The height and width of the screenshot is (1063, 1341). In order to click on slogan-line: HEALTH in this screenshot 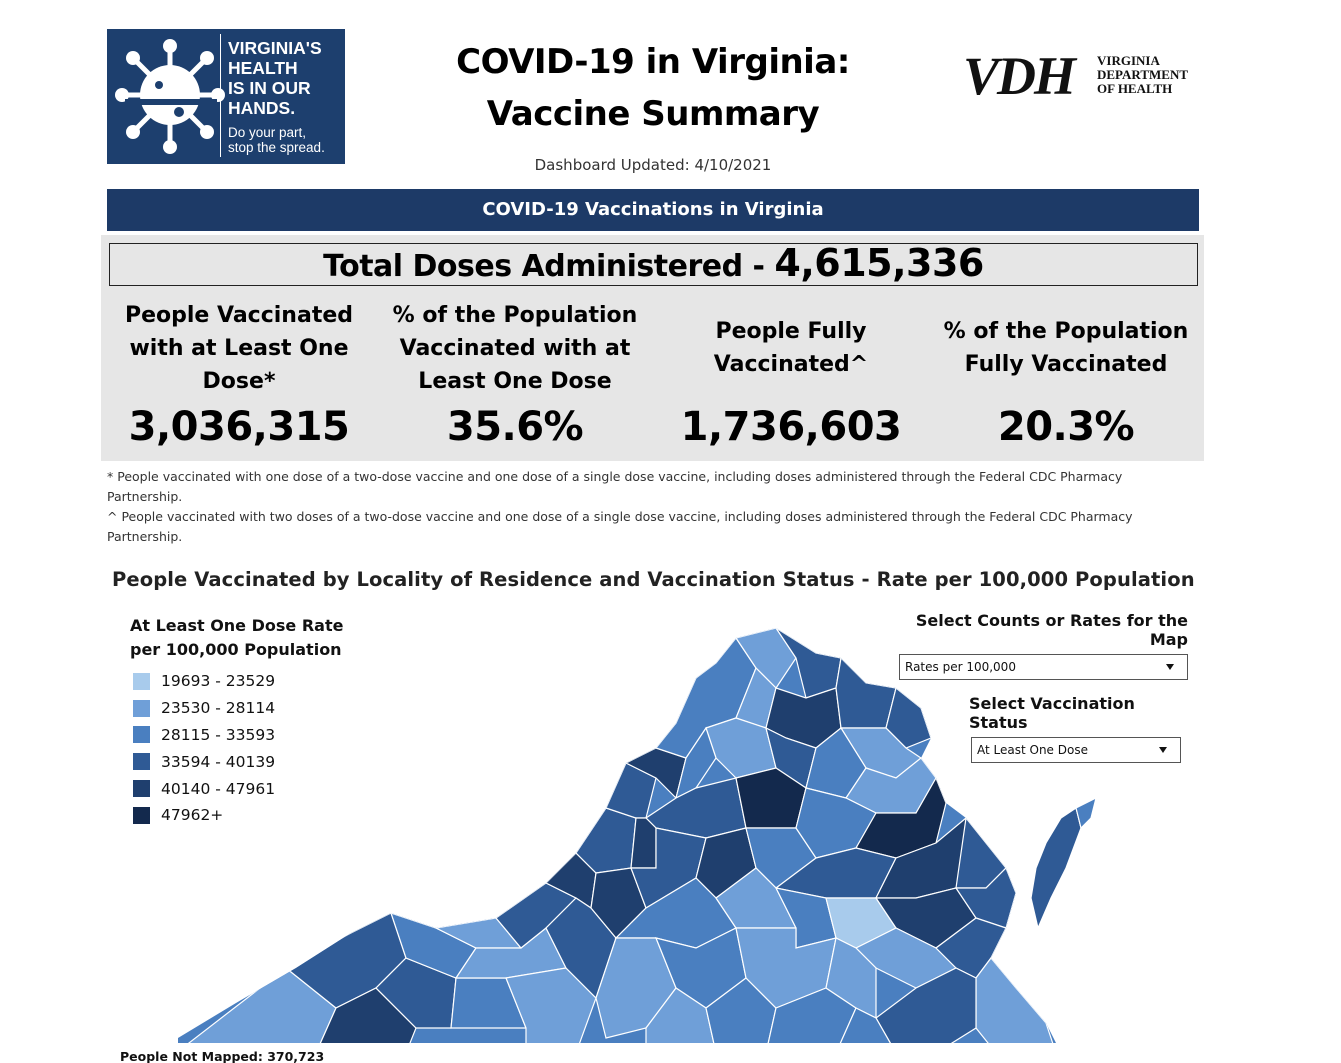, I will do `click(263, 68)`.